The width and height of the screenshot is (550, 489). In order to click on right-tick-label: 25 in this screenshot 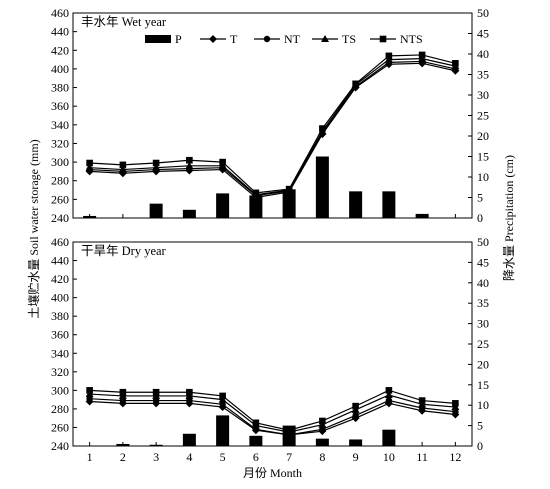, I will do `click(483, 116)`.